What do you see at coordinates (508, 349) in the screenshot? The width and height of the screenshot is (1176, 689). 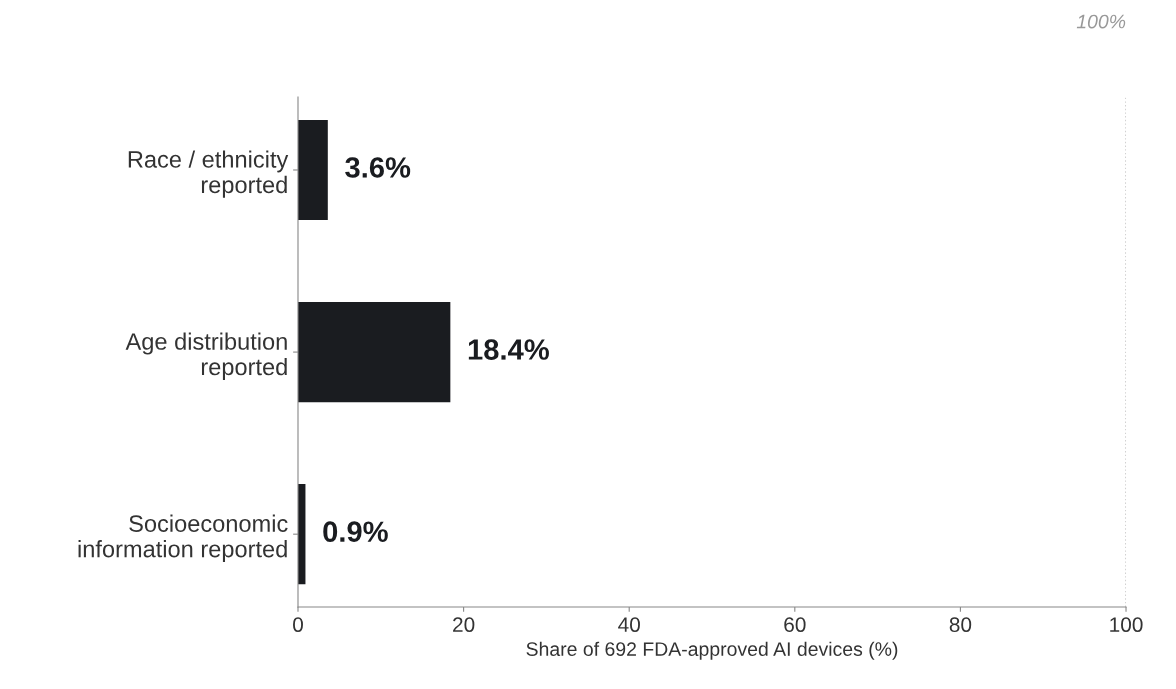 I see `data-label: 18.4%` at bounding box center [508, 349].